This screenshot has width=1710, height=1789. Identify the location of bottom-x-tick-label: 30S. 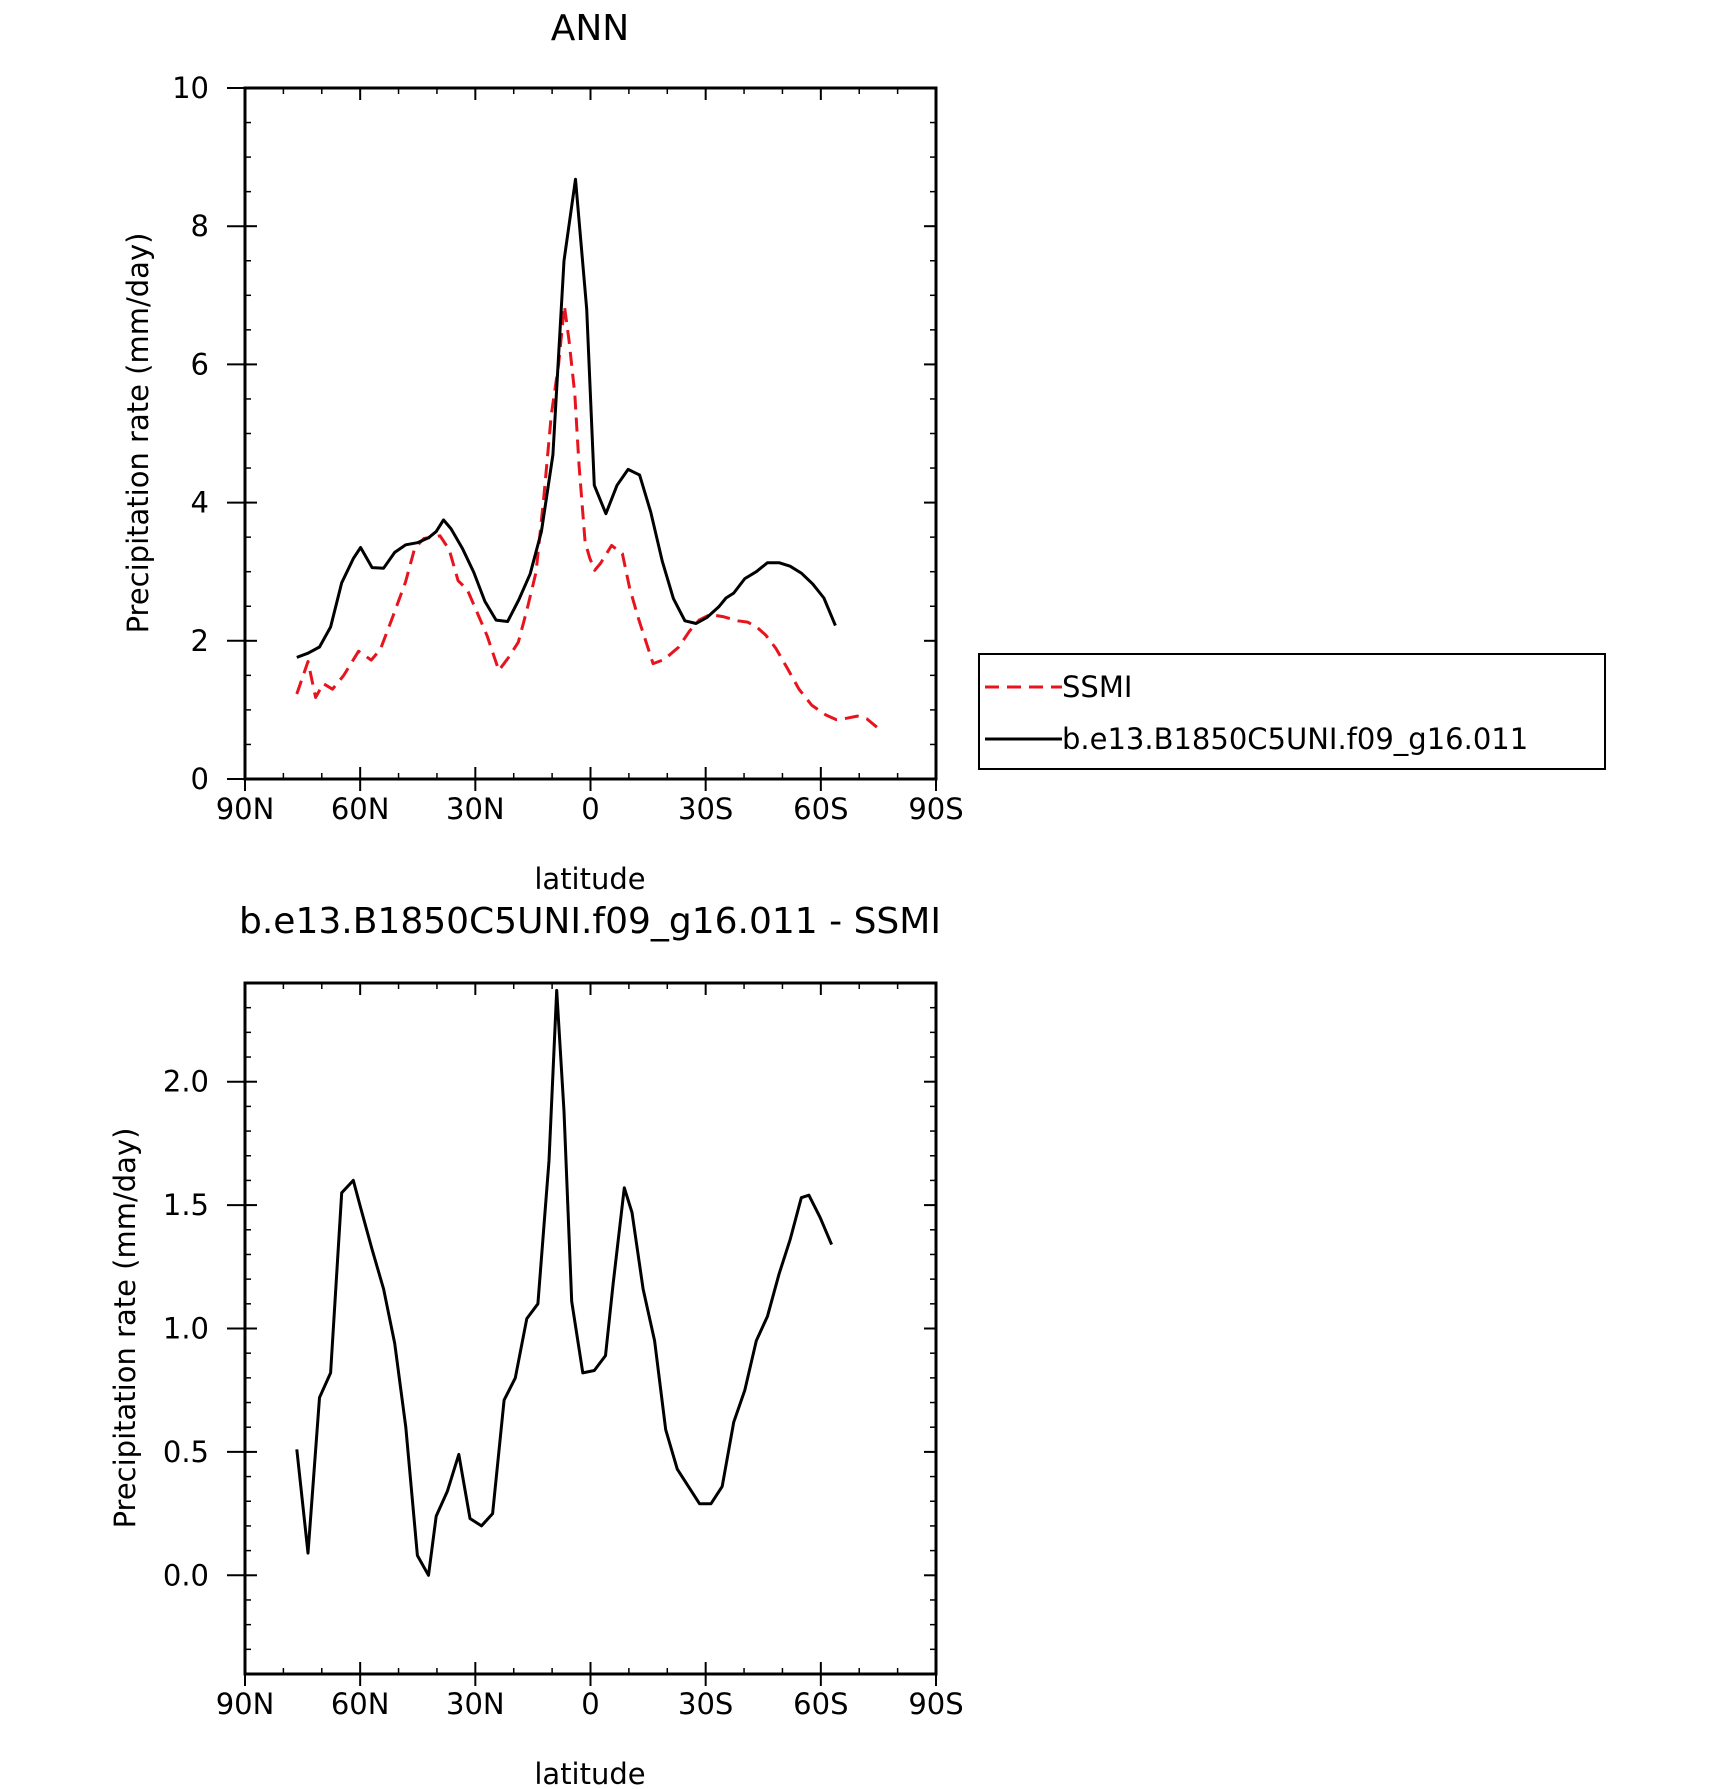
(705, 1704).